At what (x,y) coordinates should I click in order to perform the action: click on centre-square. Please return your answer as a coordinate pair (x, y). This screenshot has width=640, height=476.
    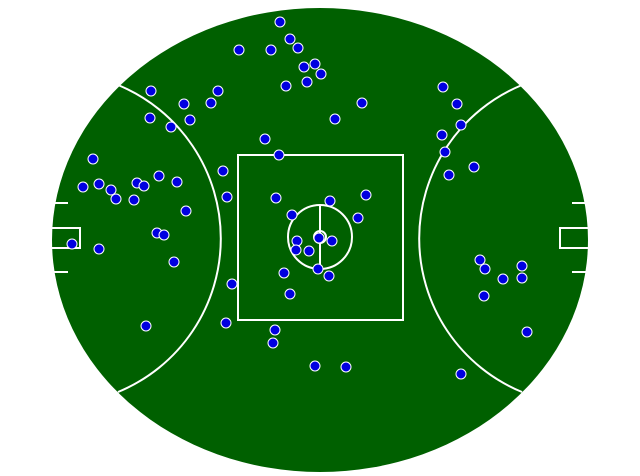
    Looking at the image, I should click on (320, 237).